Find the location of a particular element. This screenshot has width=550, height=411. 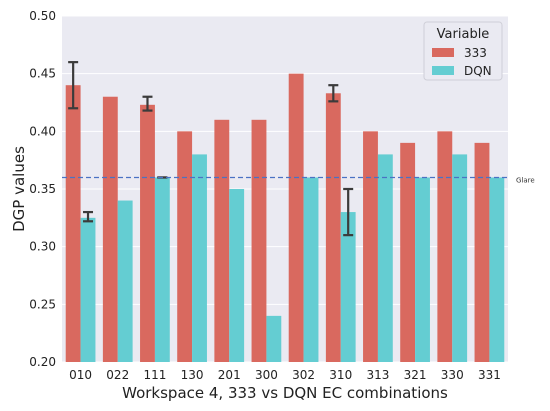

x-axis-label: Workspace 4, 333 vs DQN EC combinations is located at coordinates (285, 393).